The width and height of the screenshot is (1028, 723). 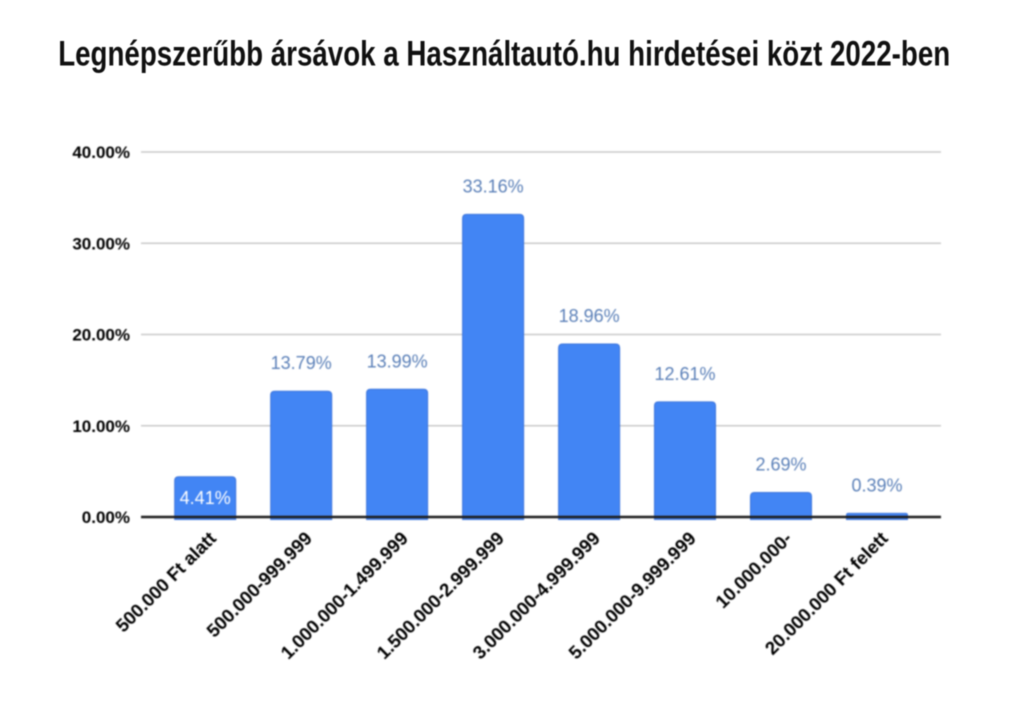 What do you see at coordinates (101, 152) in the screenshot?
I see `svg-text: 40.00%` at bounding box center [101, 152].